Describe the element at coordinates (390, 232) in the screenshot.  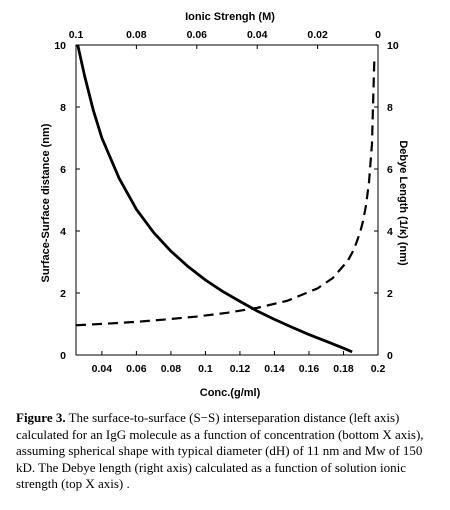
I see `right-axis-tick-label: 4` at that location.